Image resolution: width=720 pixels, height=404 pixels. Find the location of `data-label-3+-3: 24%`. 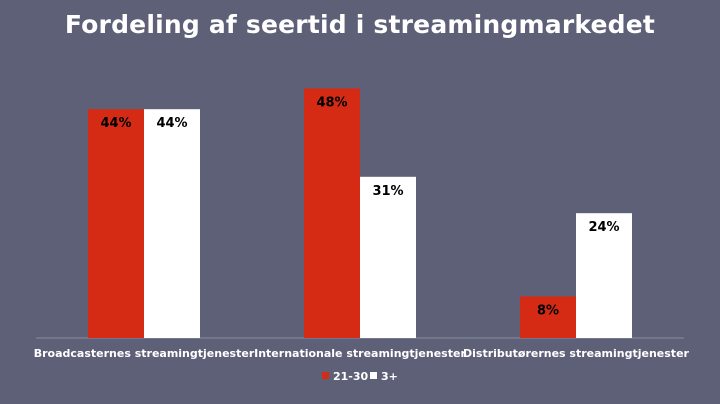

data-label-3+-3: 24% is located at coordinates (603, 227).